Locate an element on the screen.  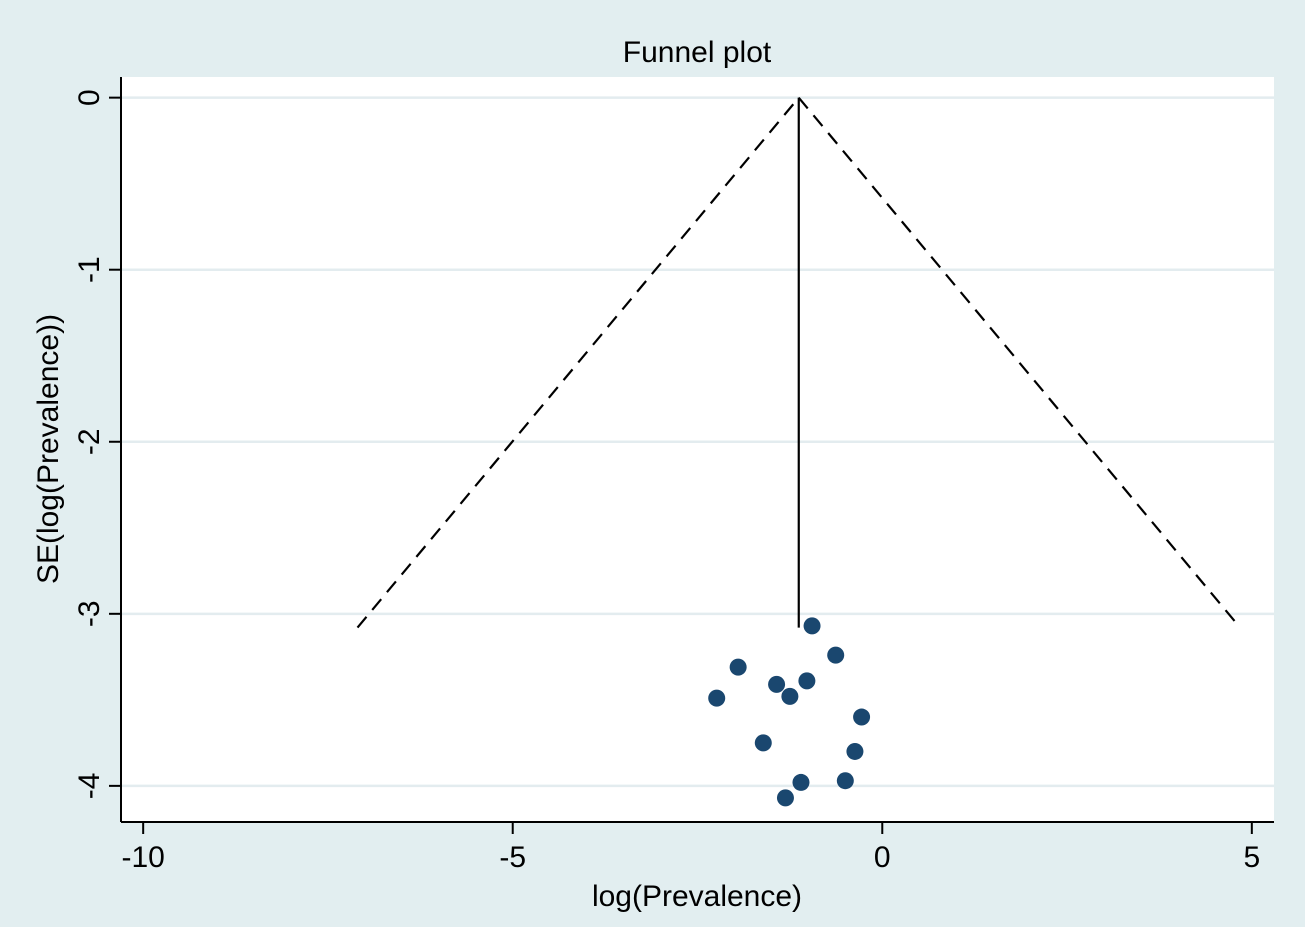
x-tick-label-0: -10 is located at coordinates (142, 857).